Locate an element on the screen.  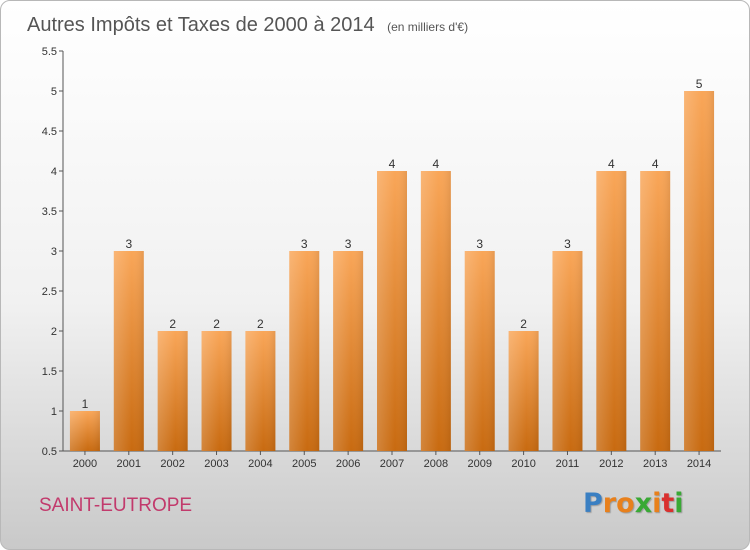
logo-letter: r is located at coordinates (609, 503).